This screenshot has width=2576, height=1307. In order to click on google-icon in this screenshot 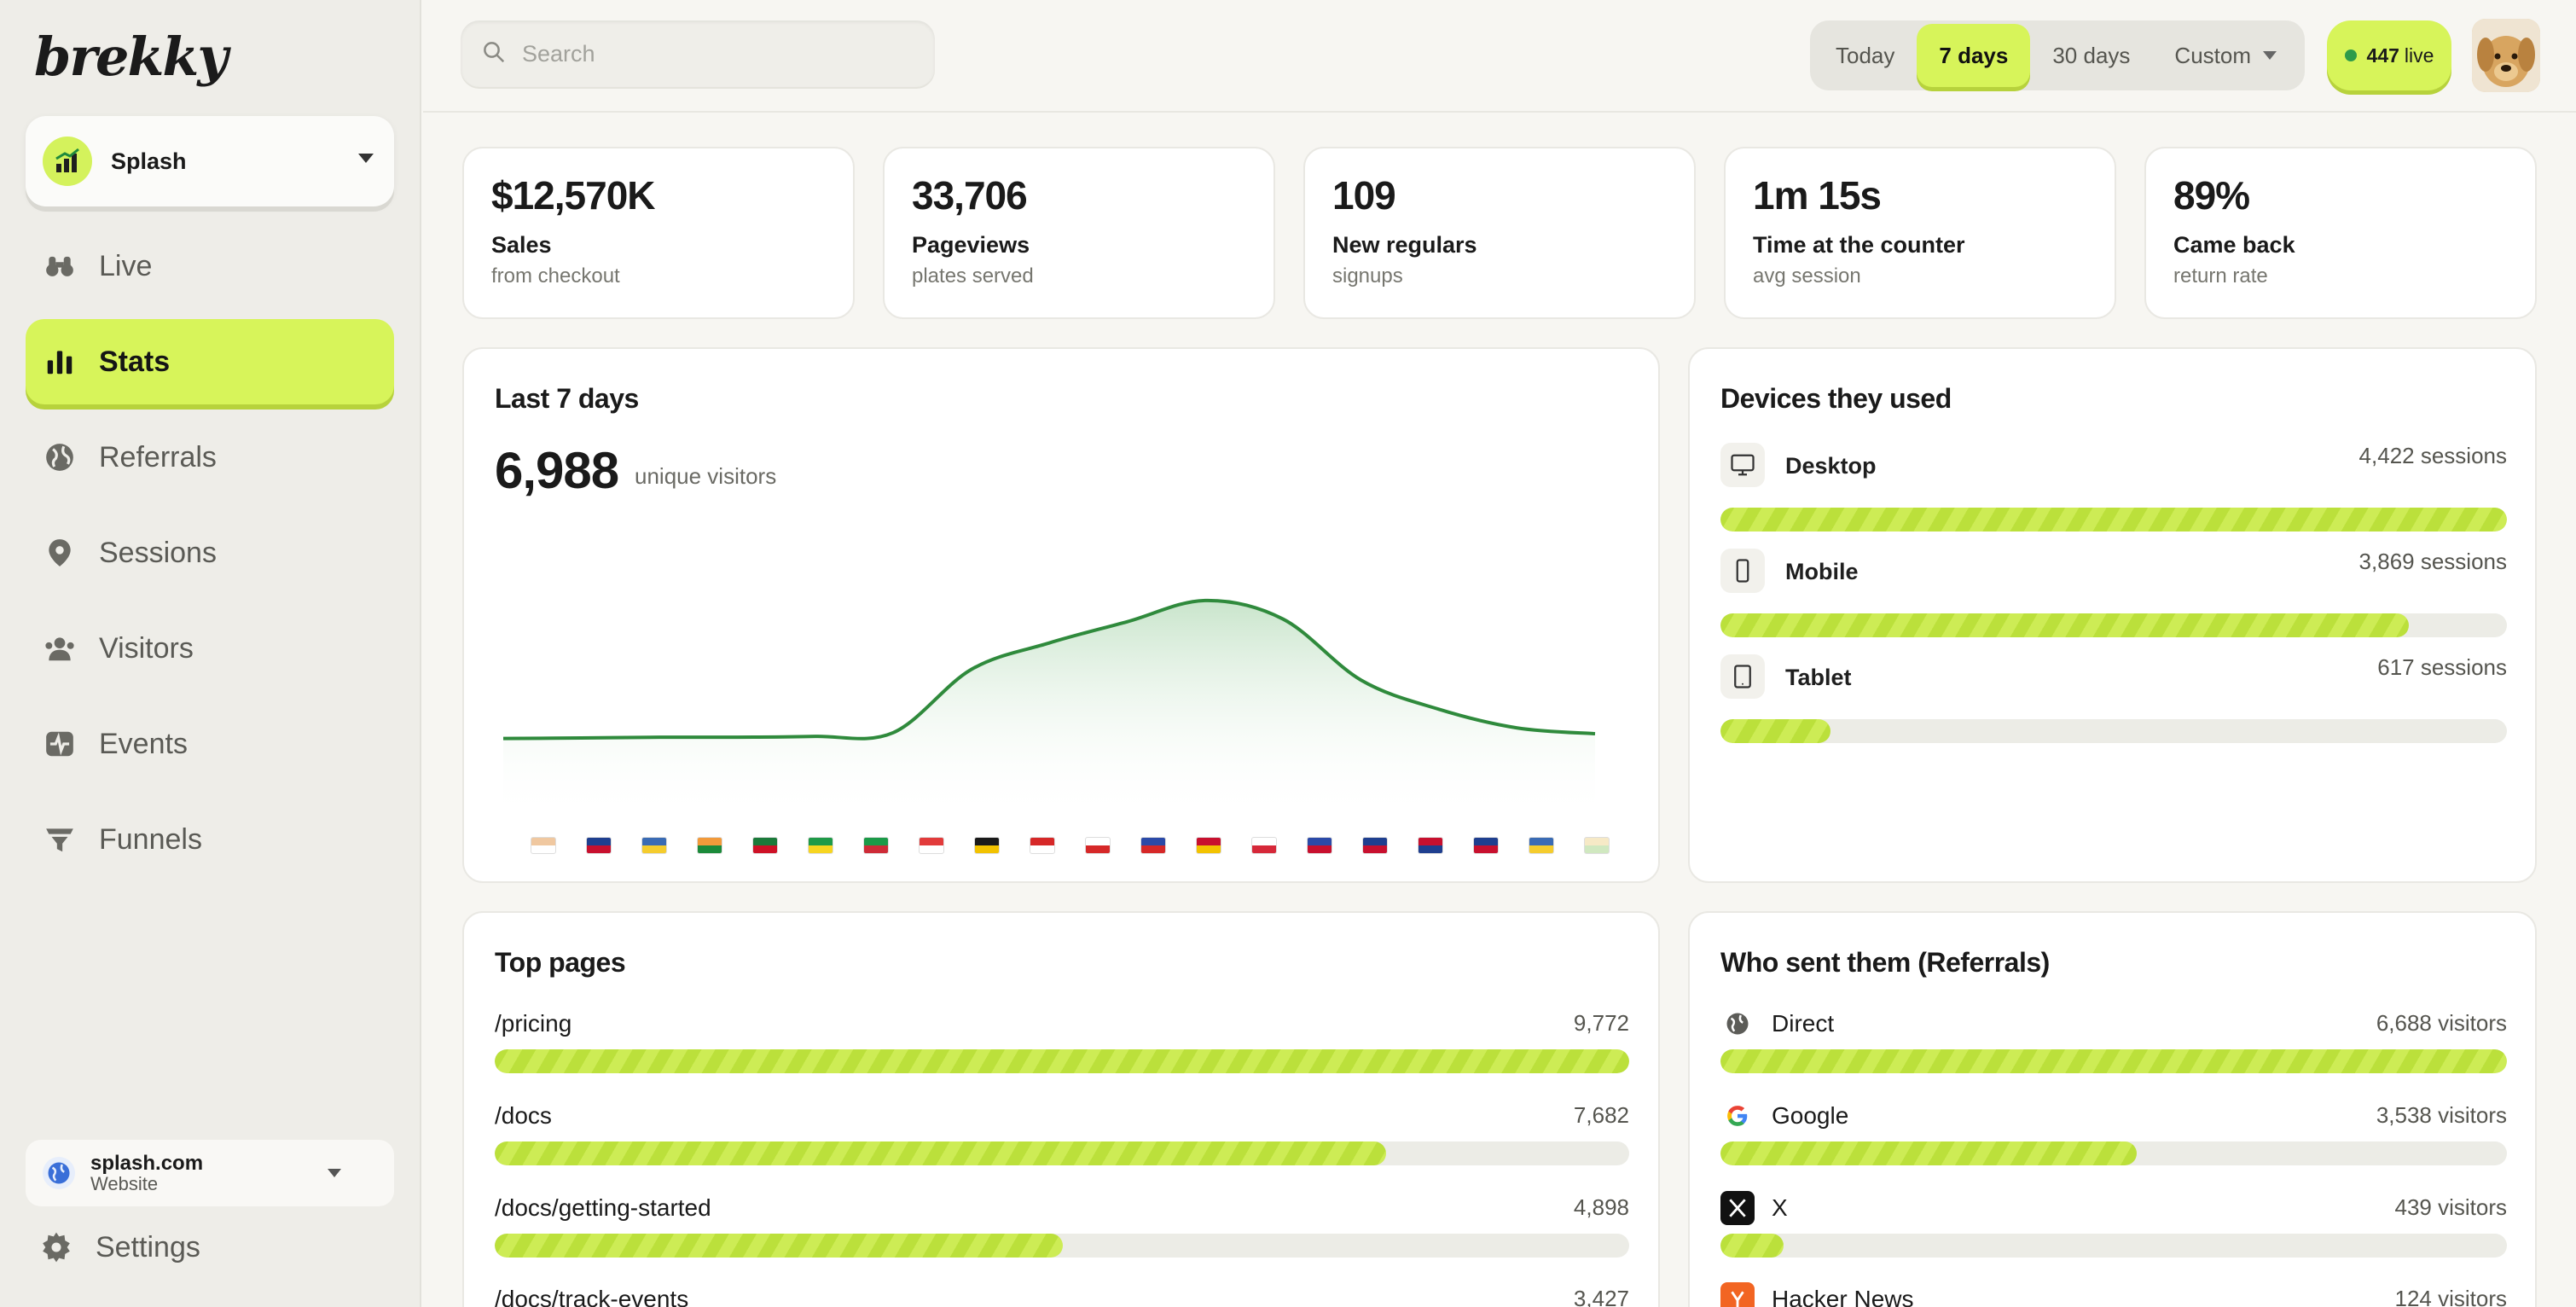, I will do `click(1737, 1116)`.